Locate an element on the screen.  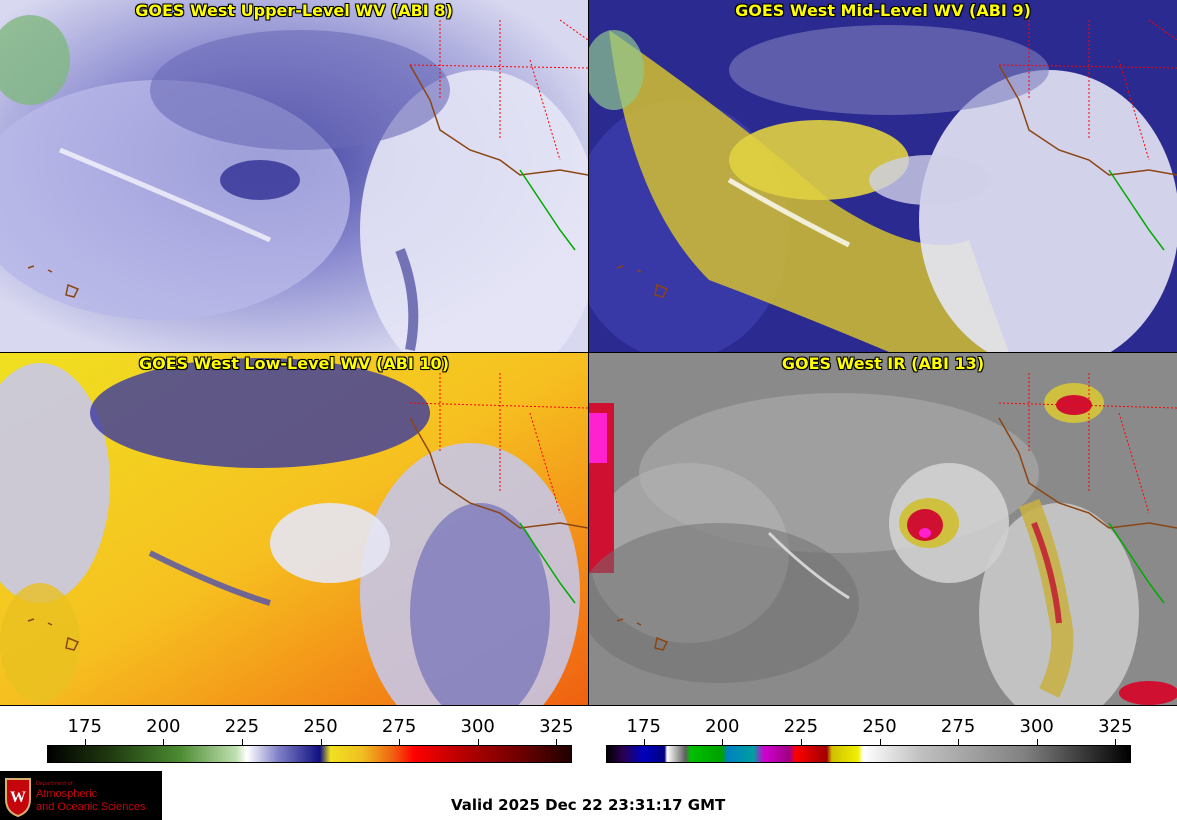
panel-title: GOES West IR (ABI 13) is located at coordinates (883, 363).